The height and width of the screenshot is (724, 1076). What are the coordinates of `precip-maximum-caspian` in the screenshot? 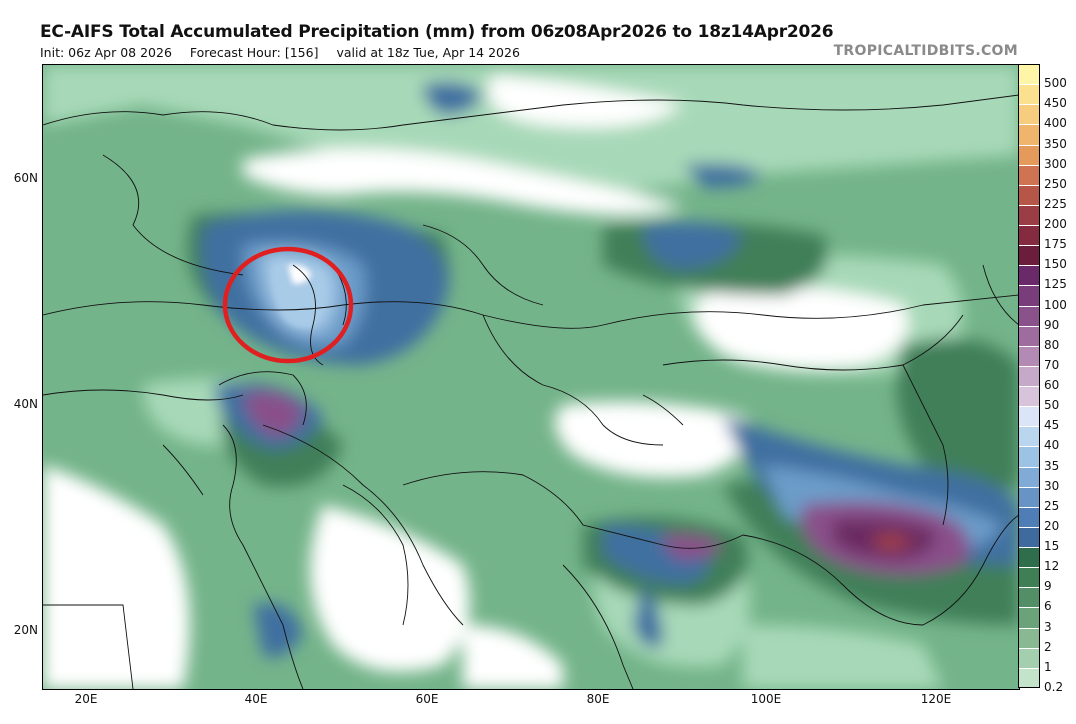 It's located at (298, 295).